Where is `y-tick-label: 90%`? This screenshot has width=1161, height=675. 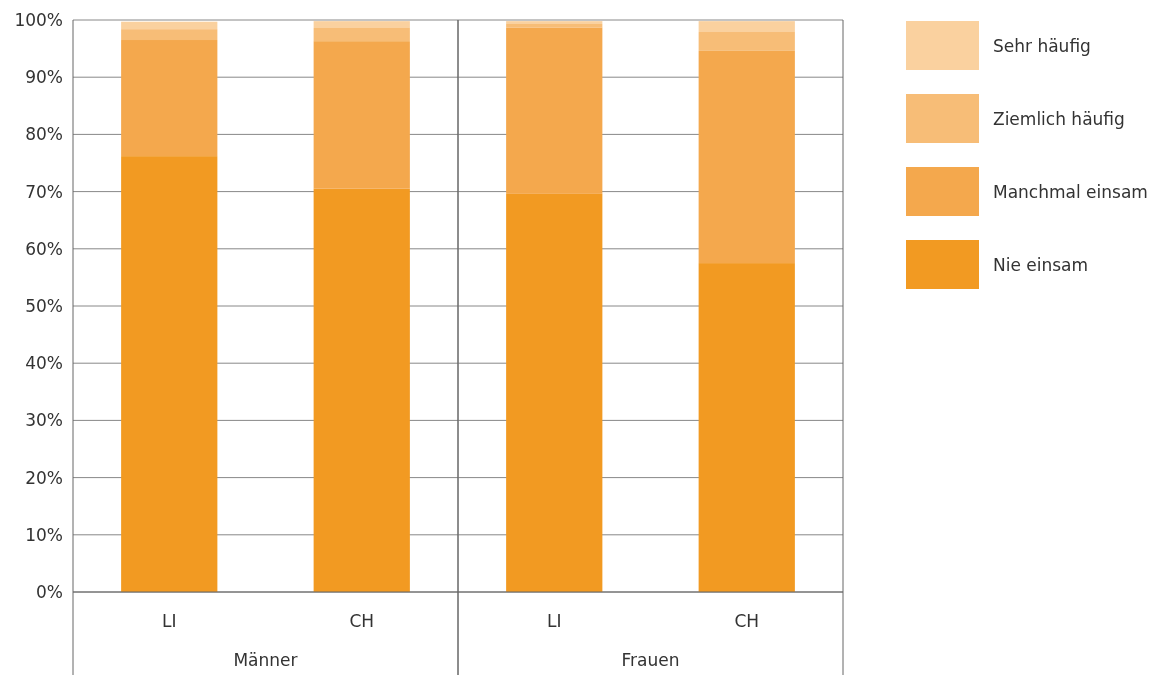
y-tick-label: 90% is located at coordinates (44, 77).